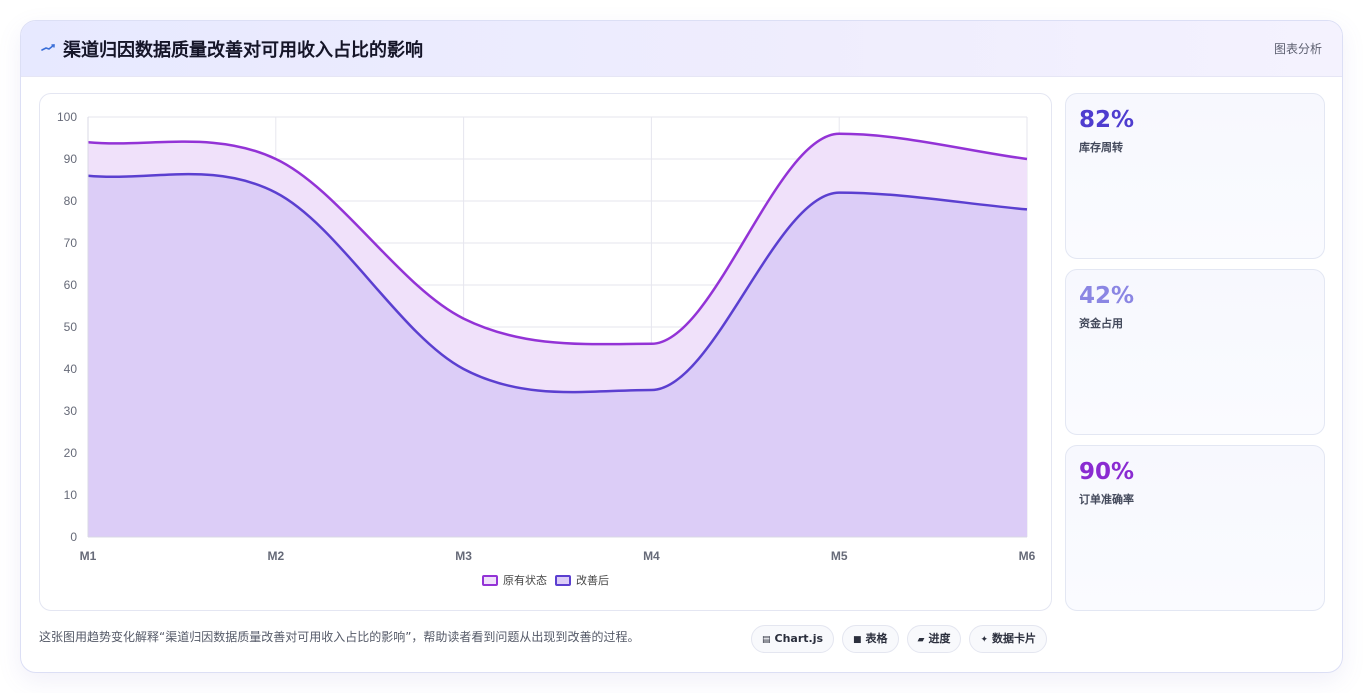 The image size is (1363, 693). I want to click on feature-chips: ▤ Chart.js ■ 表格 ▰ 进度 ✦ 数据卡片, so click(899, 639).